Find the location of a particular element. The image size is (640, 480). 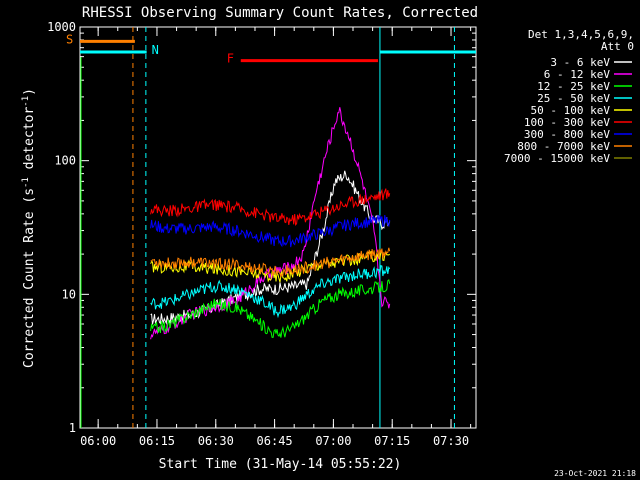

legend-entry-label: 25 - 50 keV is located at coordinates (573, 98).